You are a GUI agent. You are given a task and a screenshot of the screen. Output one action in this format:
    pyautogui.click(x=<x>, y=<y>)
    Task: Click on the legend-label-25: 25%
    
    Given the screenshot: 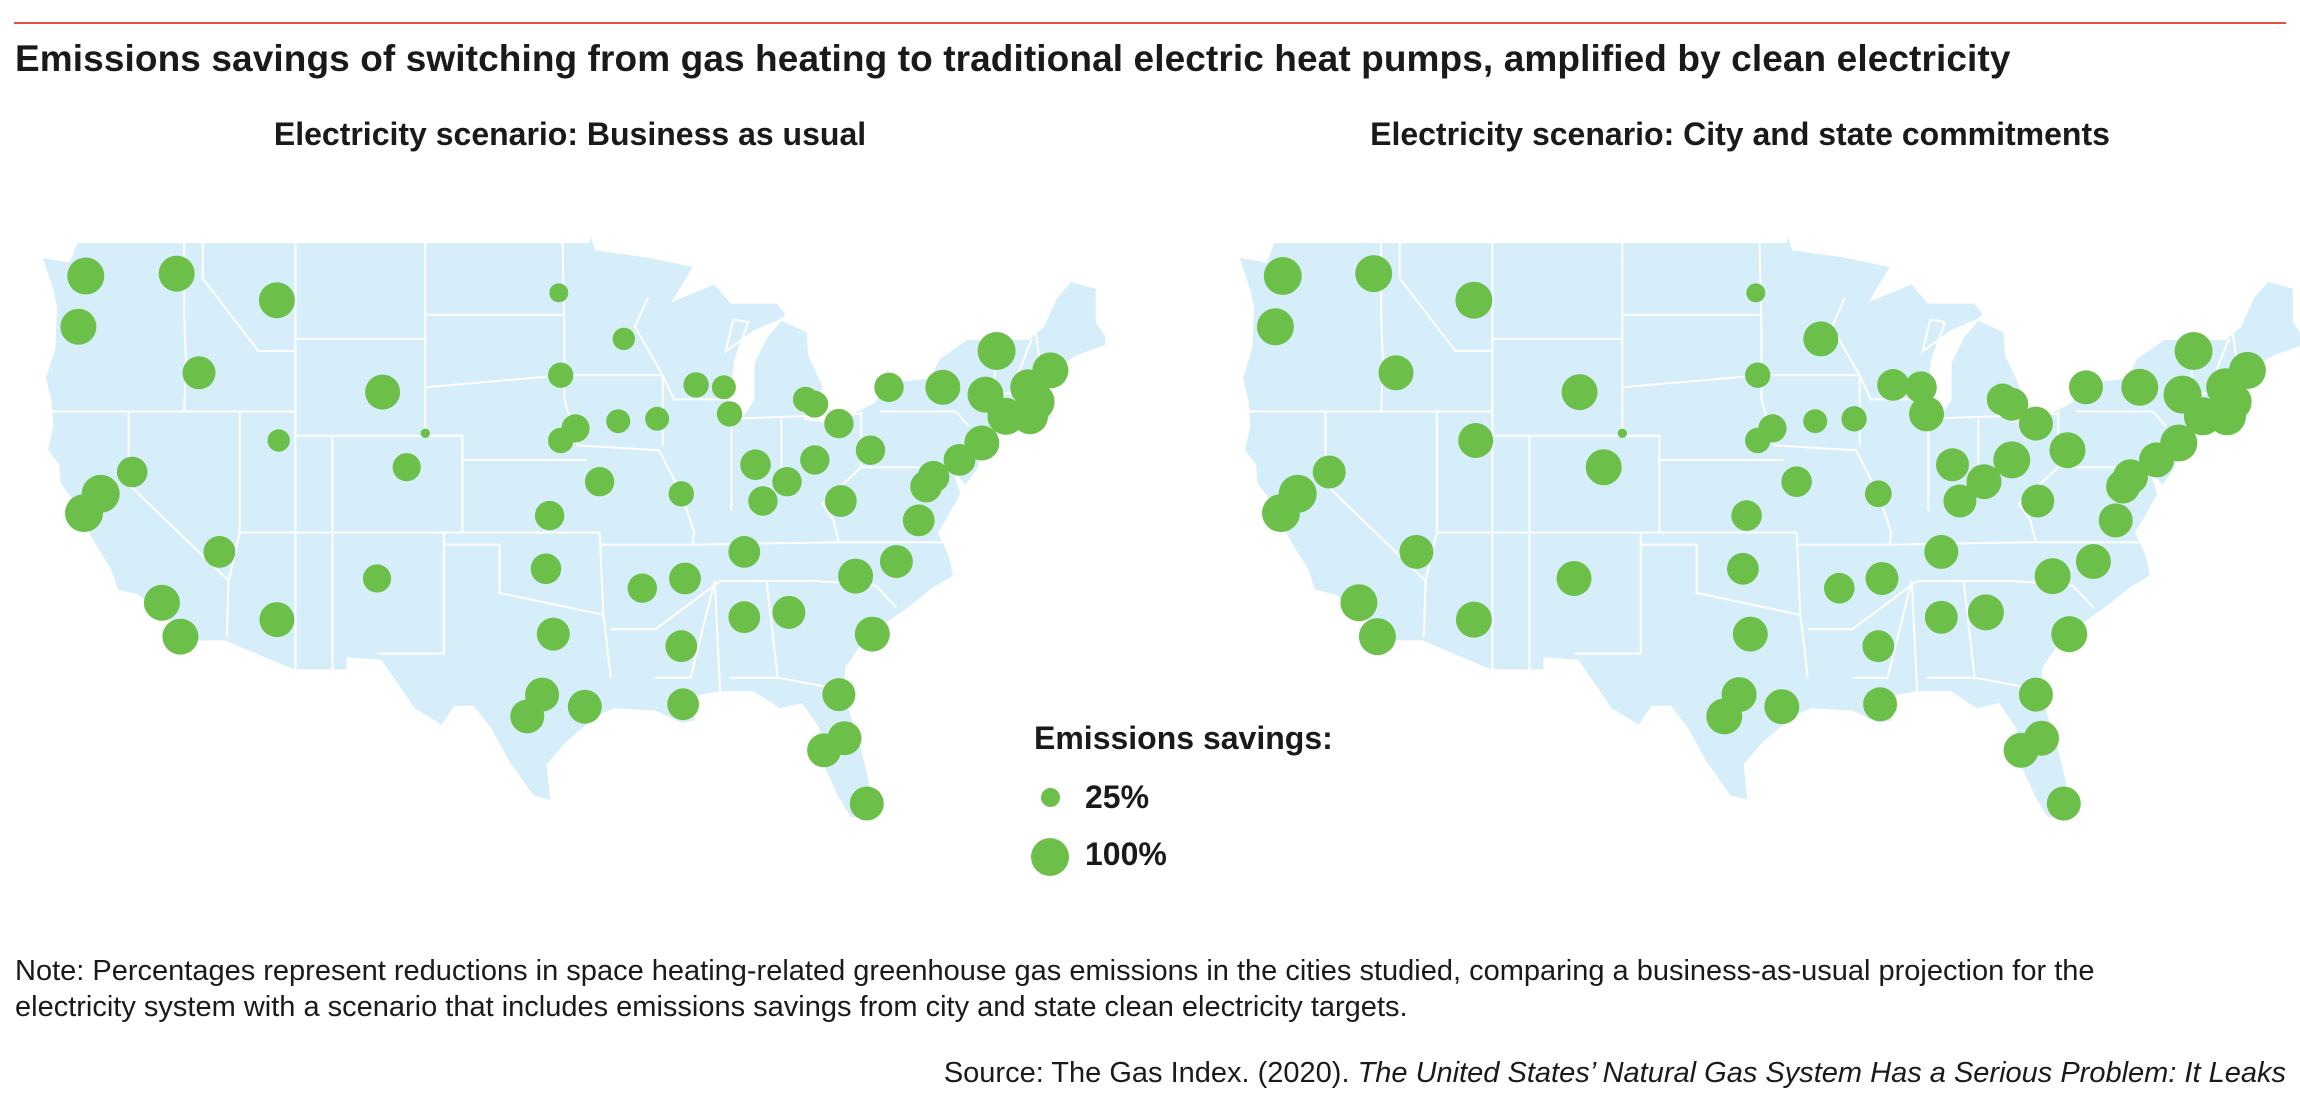 What is the action you would take?
    pyautogui.click(x=1117, y=797)
    